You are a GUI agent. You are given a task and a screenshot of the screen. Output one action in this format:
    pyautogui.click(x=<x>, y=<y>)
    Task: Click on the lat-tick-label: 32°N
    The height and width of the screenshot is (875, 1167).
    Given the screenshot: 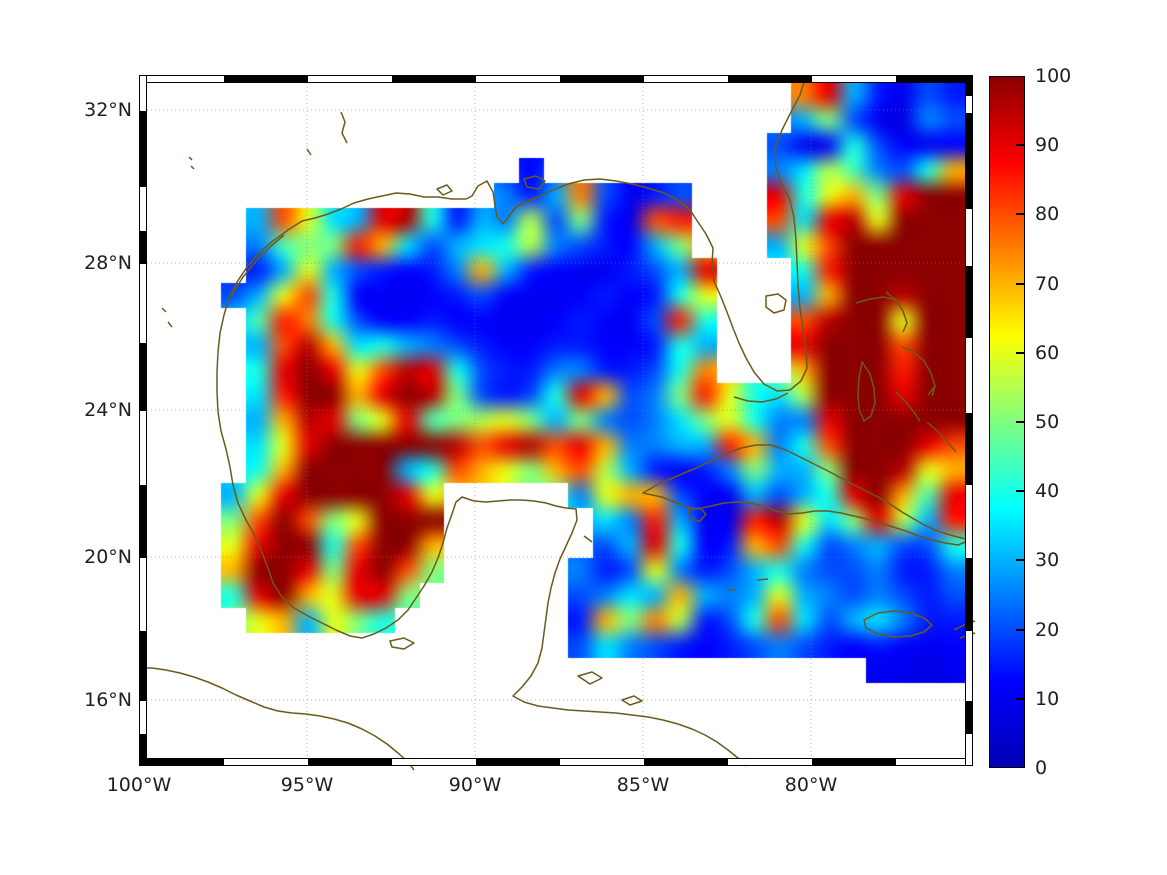 What is the action you would take?
    pyautogui.click(x=108, y=110)
    